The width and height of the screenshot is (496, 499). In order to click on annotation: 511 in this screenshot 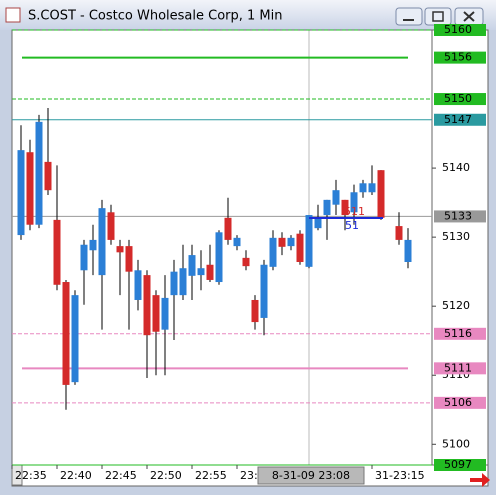, I will do `click(354, 211)`.